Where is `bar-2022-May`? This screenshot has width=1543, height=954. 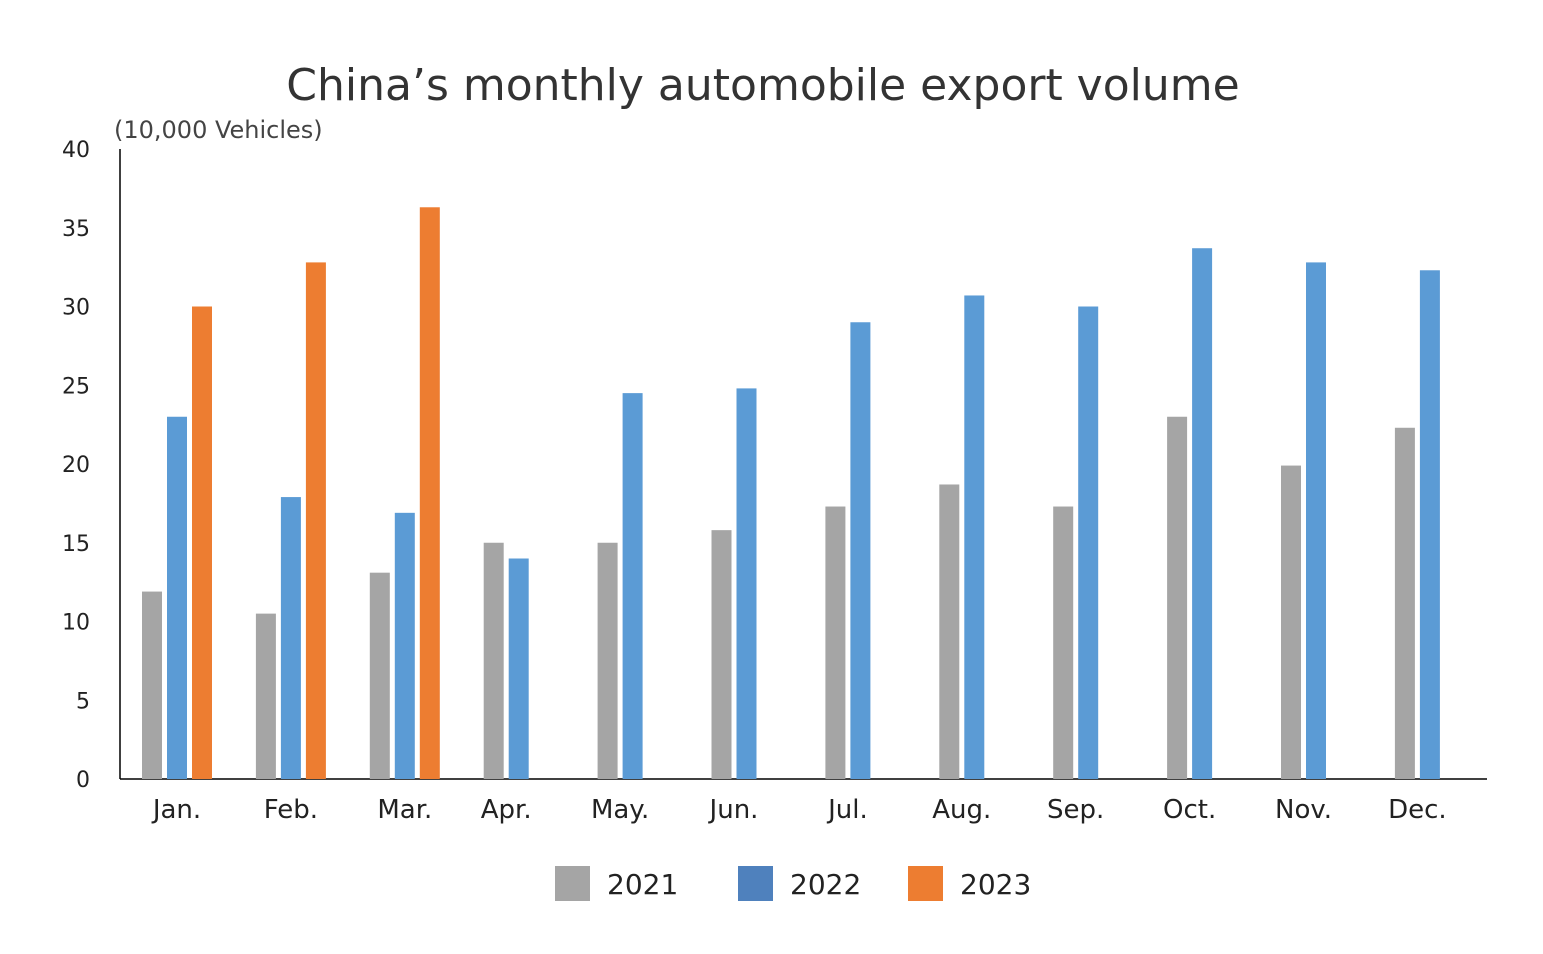 bar-2022-May is located at coordinates (632, 586).